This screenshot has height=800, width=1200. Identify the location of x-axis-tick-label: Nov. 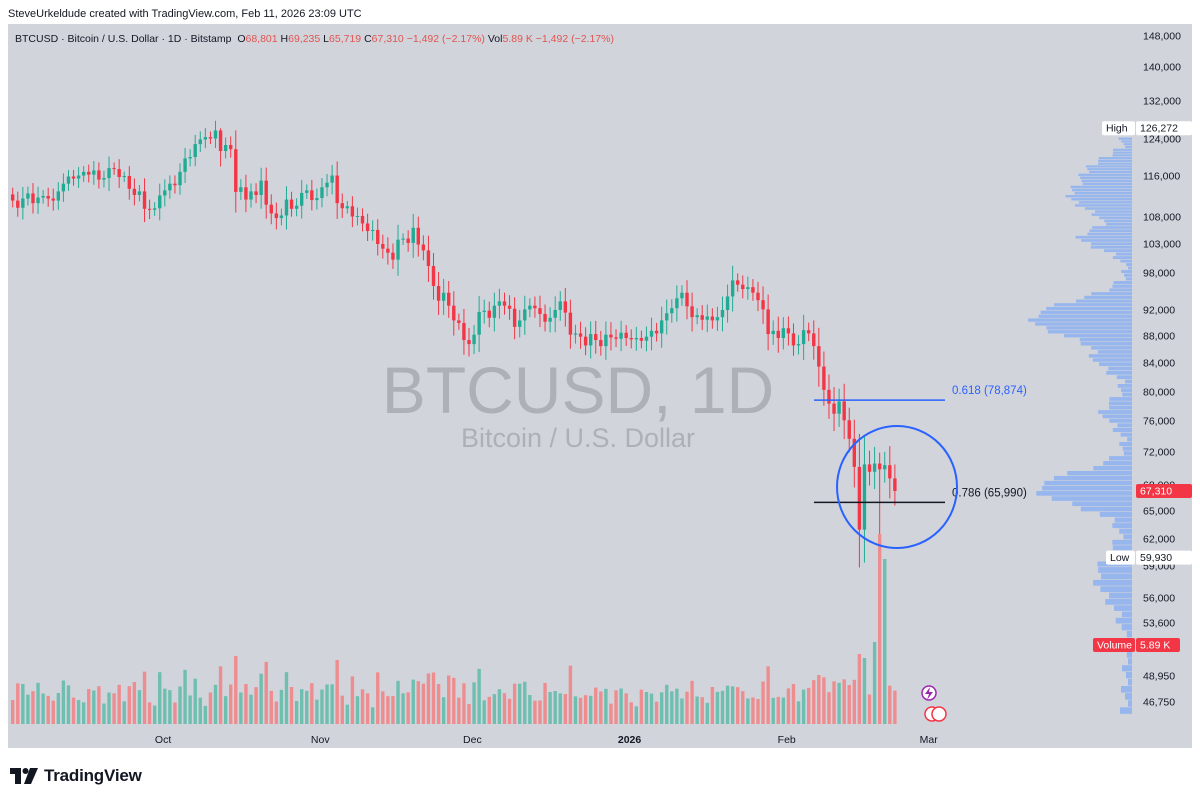
(320, 740).